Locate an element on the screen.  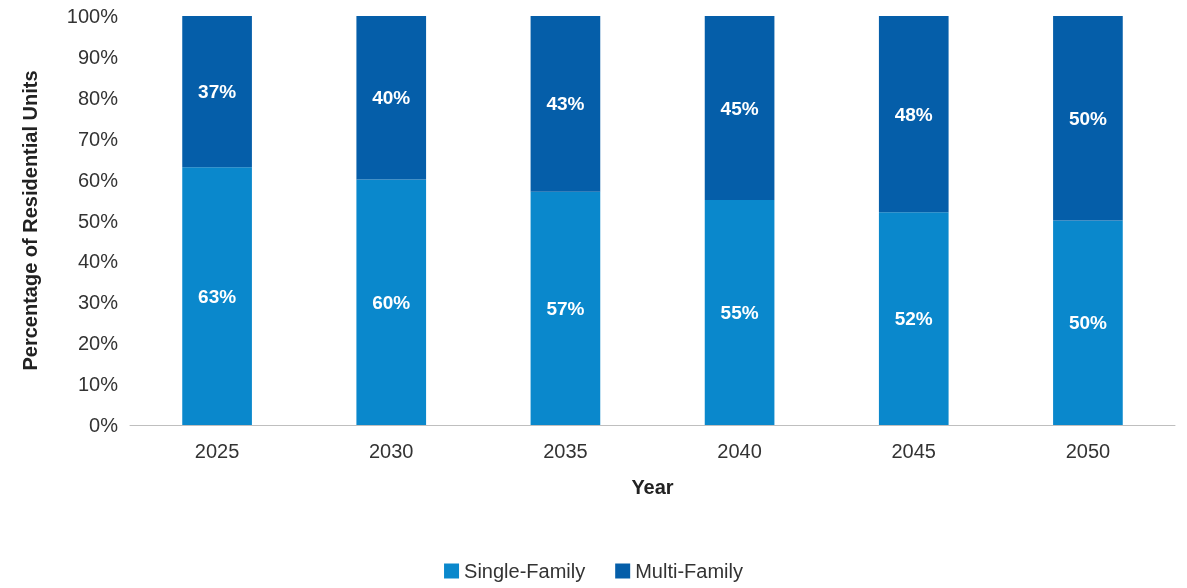
data-label: 48% is located at coordinates (913, 114).